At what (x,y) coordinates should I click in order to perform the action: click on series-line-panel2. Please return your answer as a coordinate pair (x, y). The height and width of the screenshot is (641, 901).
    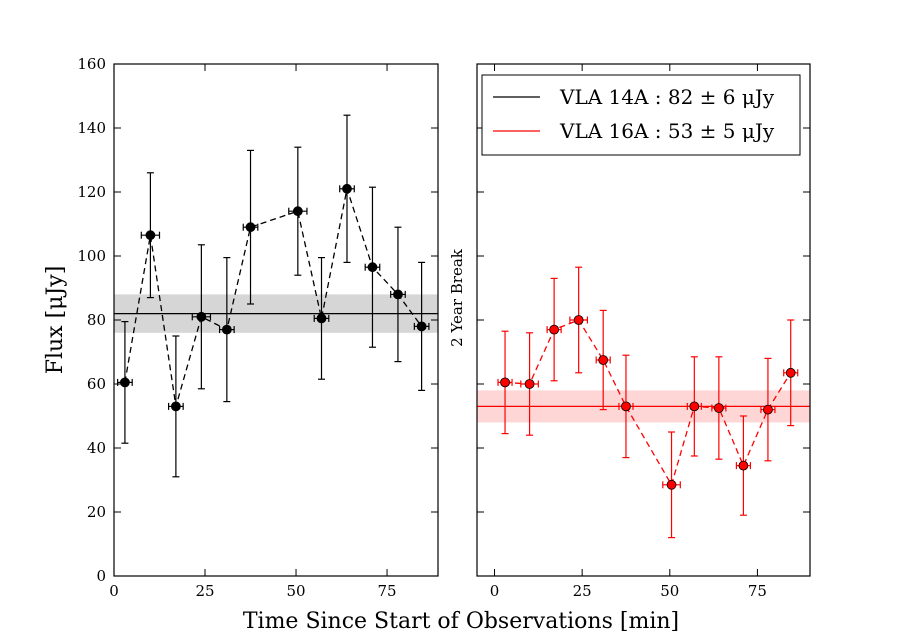
    Looking at the image, I should click on (648, 403).